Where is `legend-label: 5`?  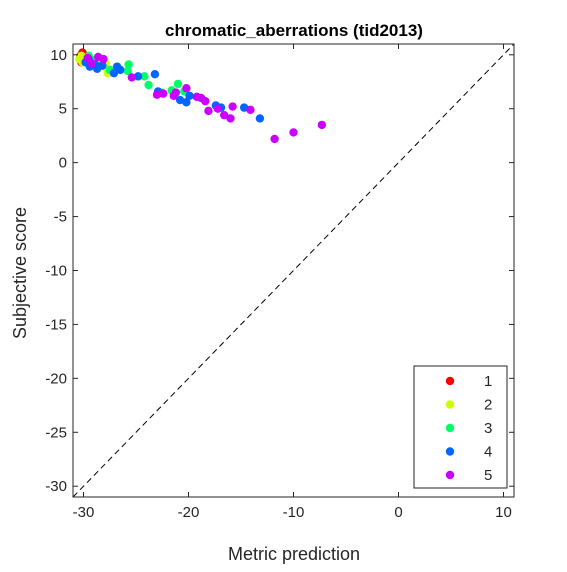 legend-label: 5 is located at coordinates (488, 475).